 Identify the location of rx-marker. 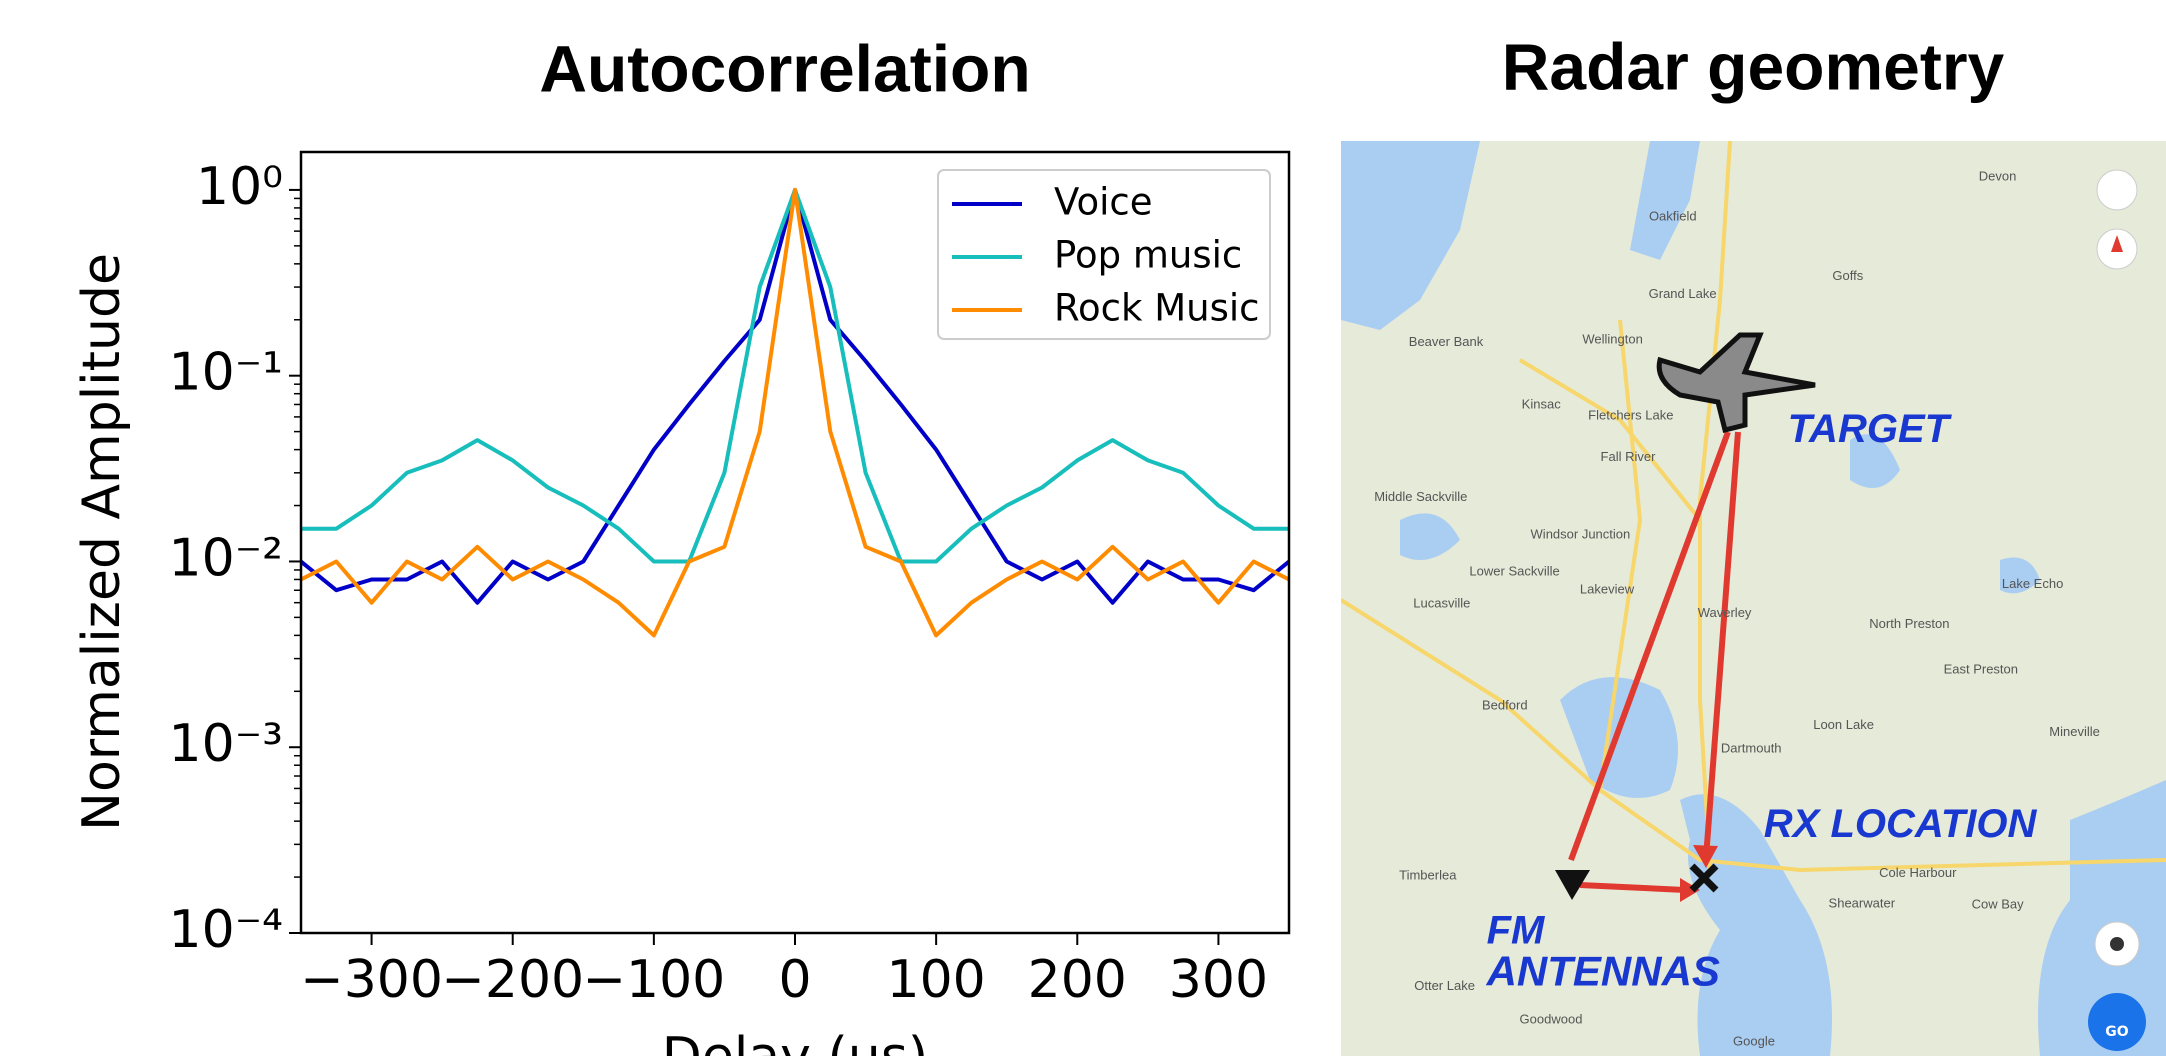
(1704, 878).